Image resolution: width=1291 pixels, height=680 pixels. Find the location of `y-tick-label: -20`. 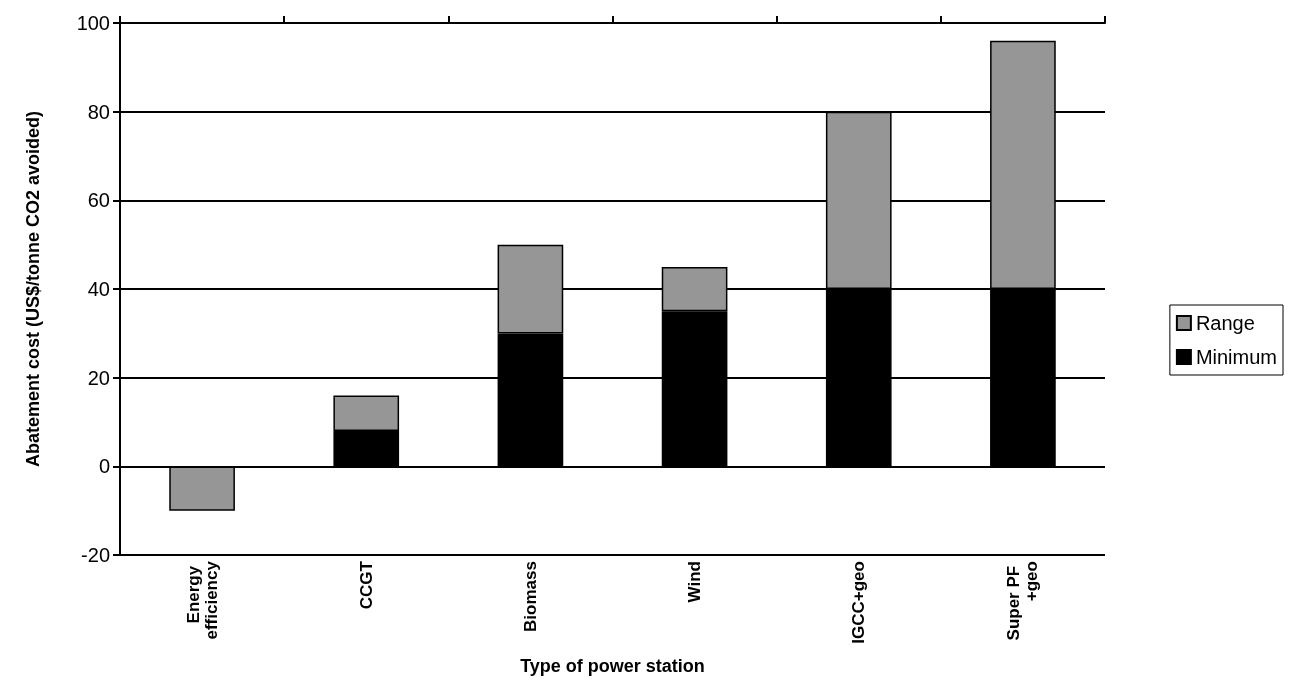

y-tick-label: -20 is located at coordinates (95, 555).